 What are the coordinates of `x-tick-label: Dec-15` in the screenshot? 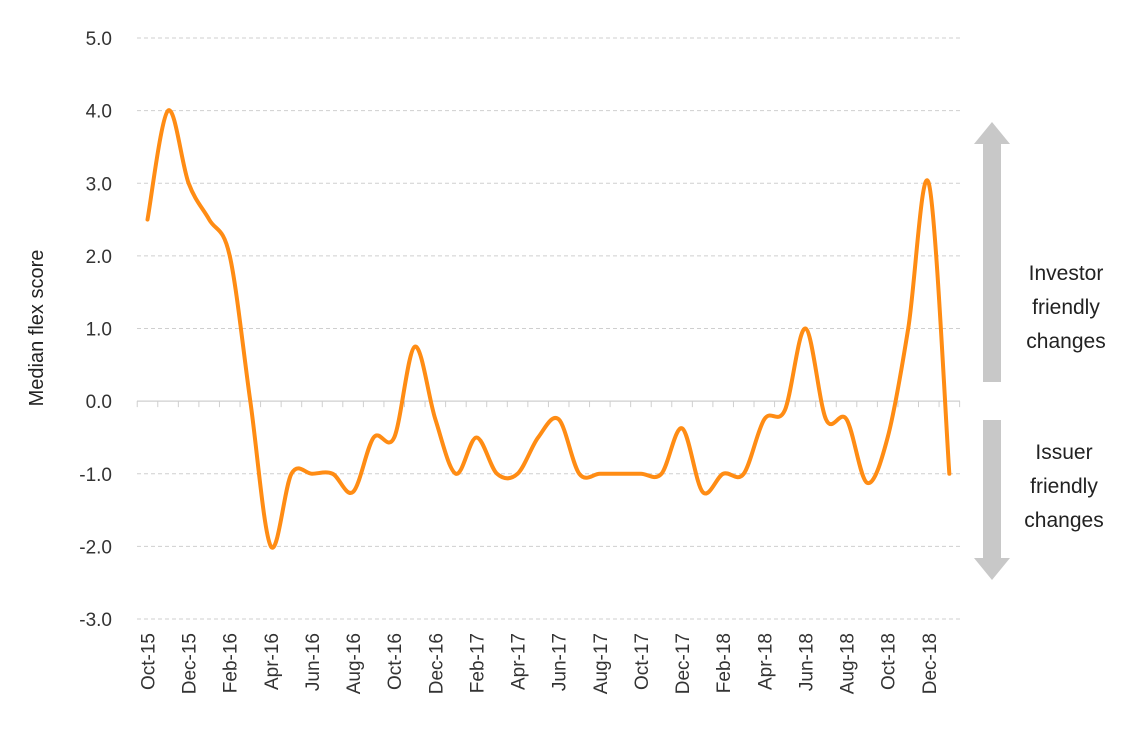 It's located at (190, 663).